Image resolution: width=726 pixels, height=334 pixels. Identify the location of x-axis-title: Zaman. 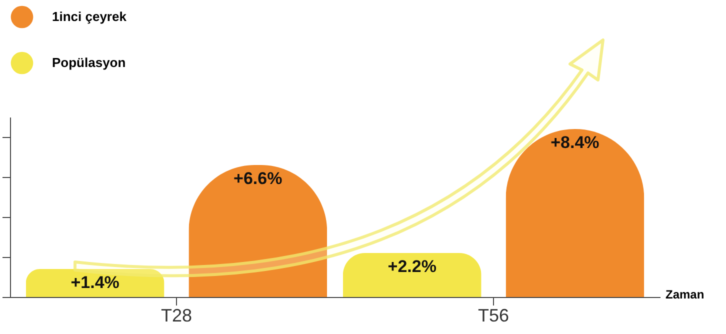
(685, 295).